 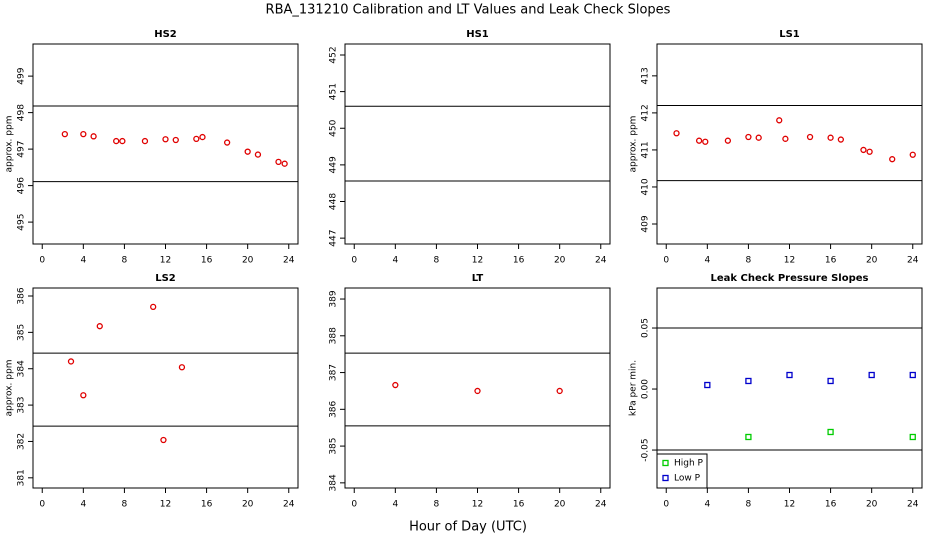 What do you see at coordinates (634, 388) in the screenshot?
I see `y-axis-label: kPa per min.` at bounding box center [634, 388].